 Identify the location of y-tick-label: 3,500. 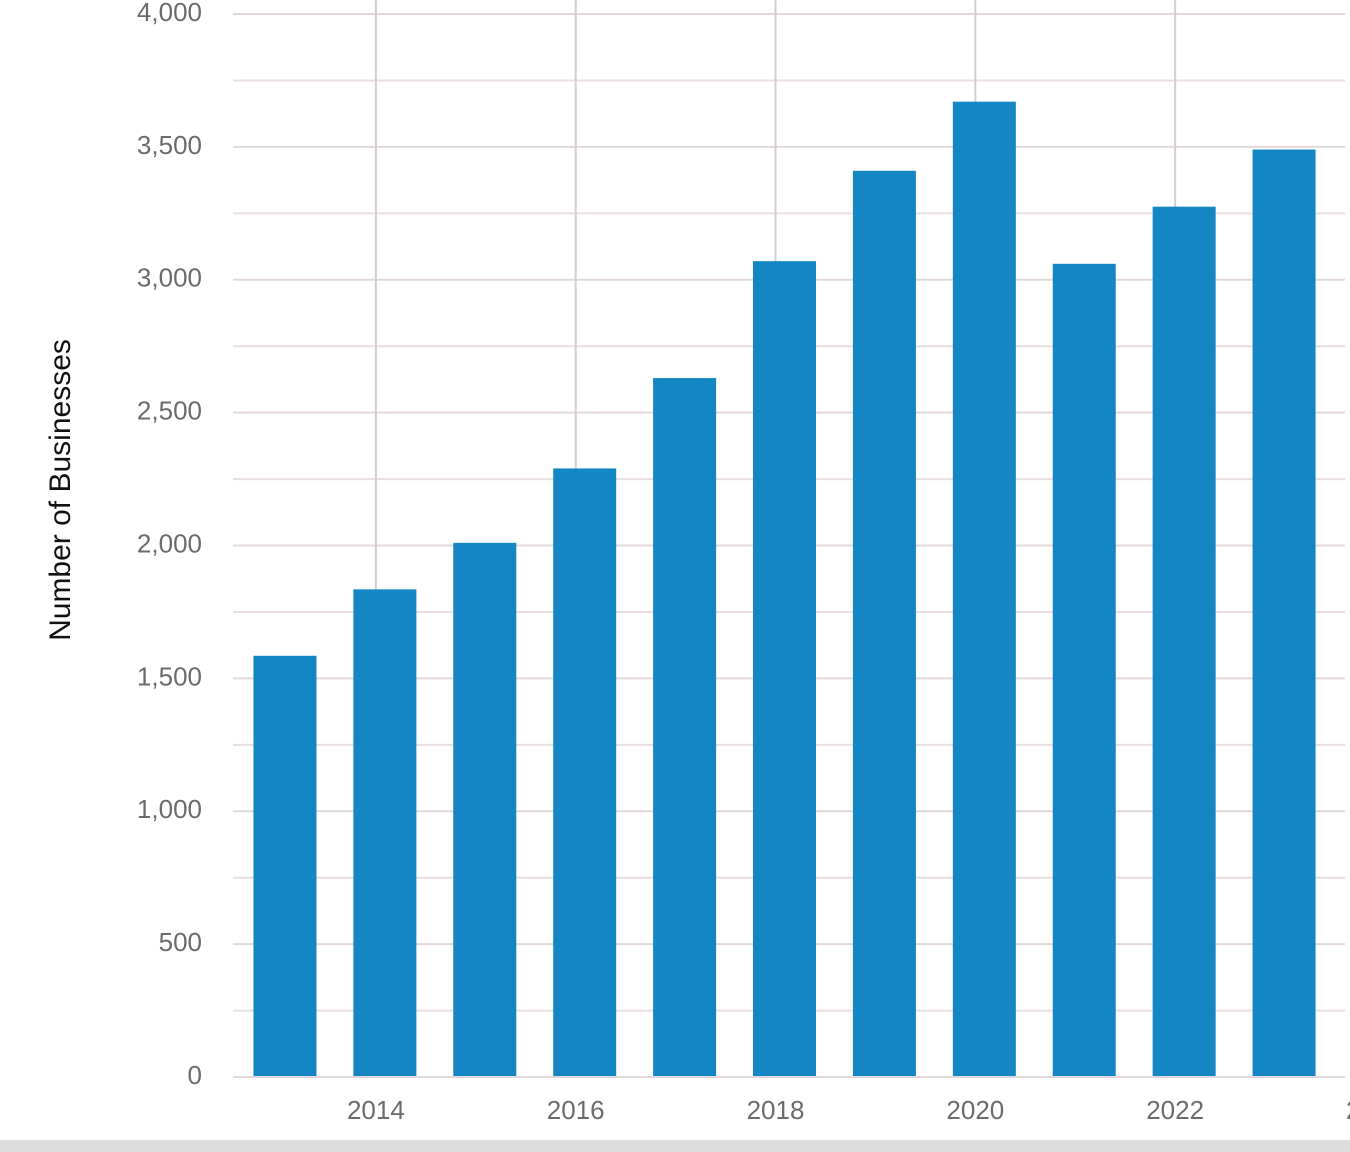
(169, 145).